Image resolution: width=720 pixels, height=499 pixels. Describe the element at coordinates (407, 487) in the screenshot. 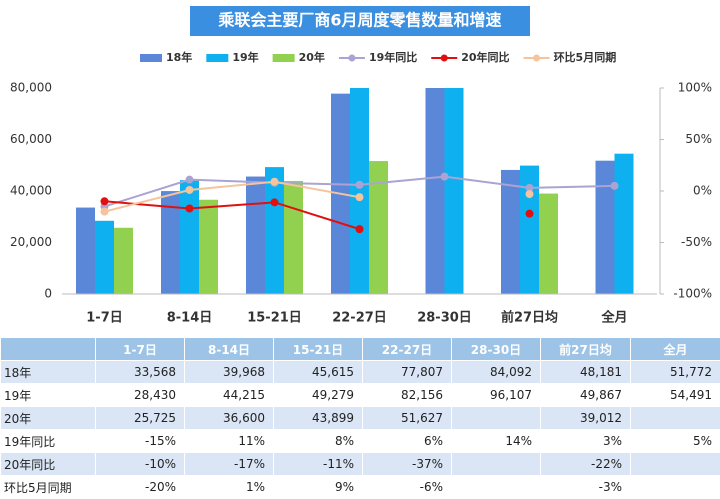

I see `table-cell: -6%` at that location.